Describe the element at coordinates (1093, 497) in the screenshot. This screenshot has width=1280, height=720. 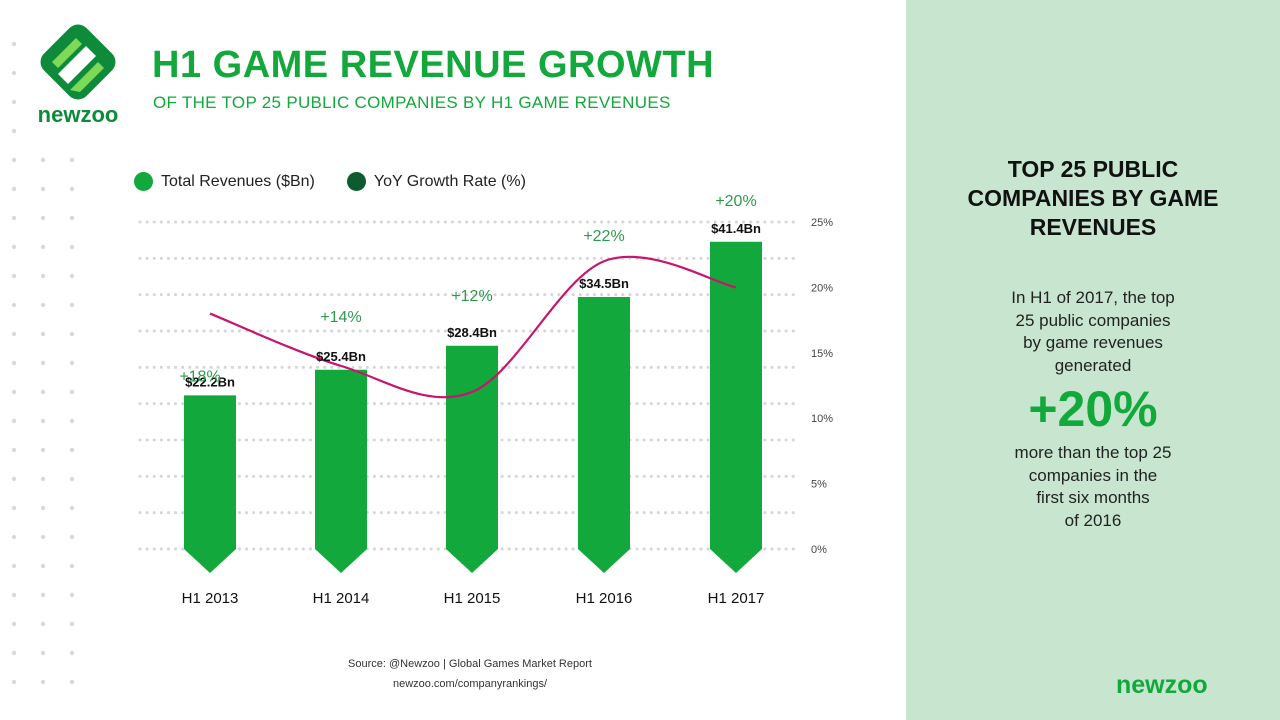
I see `summary-outro-line: first six months` at that location.